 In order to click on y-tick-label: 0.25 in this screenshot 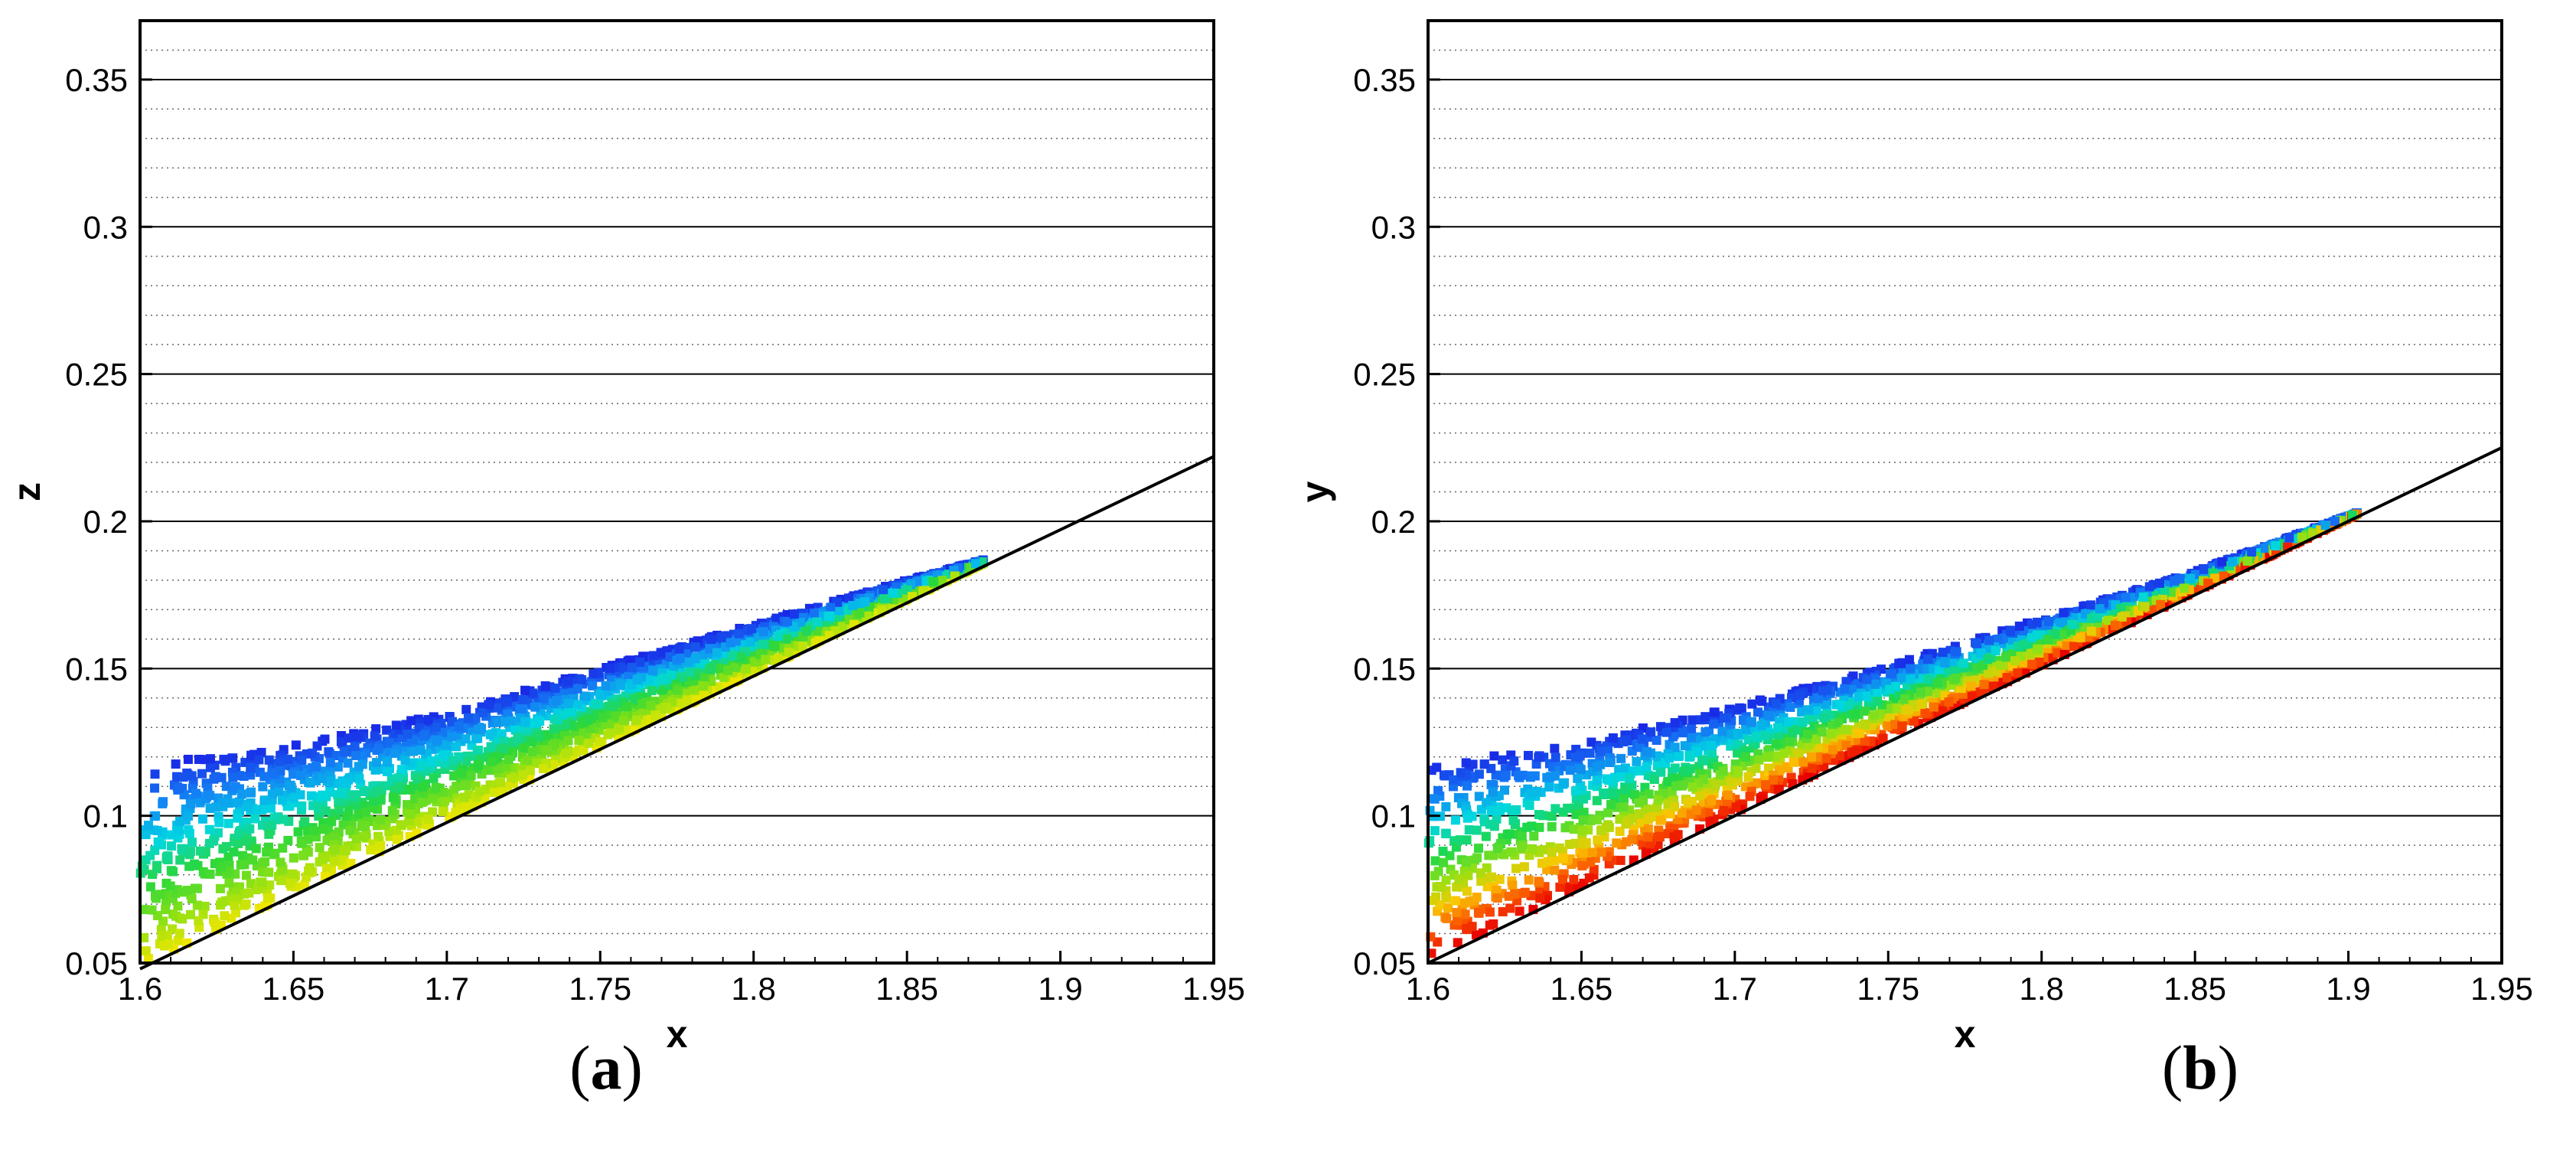, I will do `click(96, 375)`.